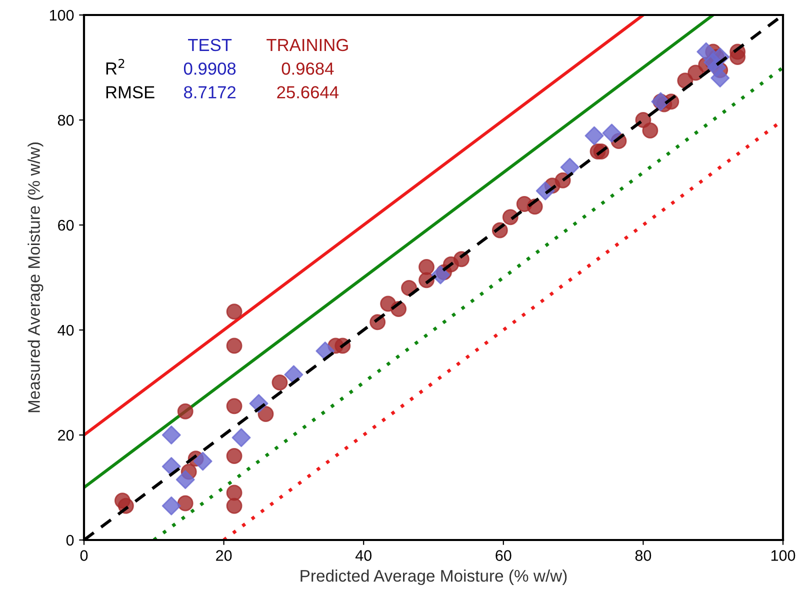  I want to click on x-tick-label: 60, so click(504, 555).